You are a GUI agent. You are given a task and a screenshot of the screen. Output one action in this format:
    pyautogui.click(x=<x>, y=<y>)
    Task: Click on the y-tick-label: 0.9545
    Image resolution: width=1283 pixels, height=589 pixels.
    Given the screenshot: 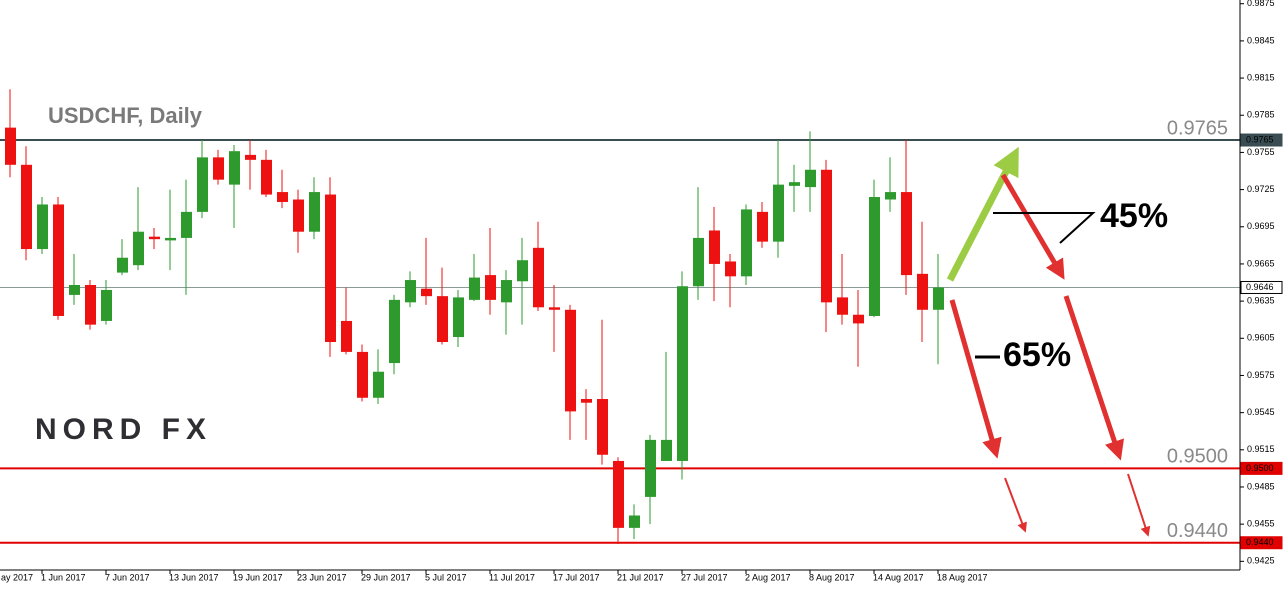 What is the action you would take?
    pyautogui.click(x=1261, y=412)
    